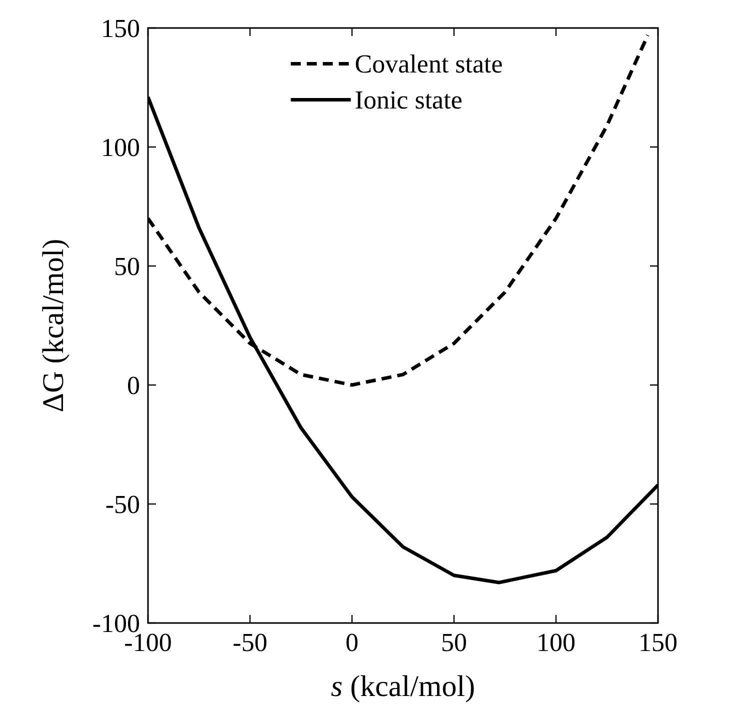 The image size is (746, 708). What do you see at coordinates (352, 642) in the screenshot?
I see `x-tick-label: 0` at bounding box center [352, 642].